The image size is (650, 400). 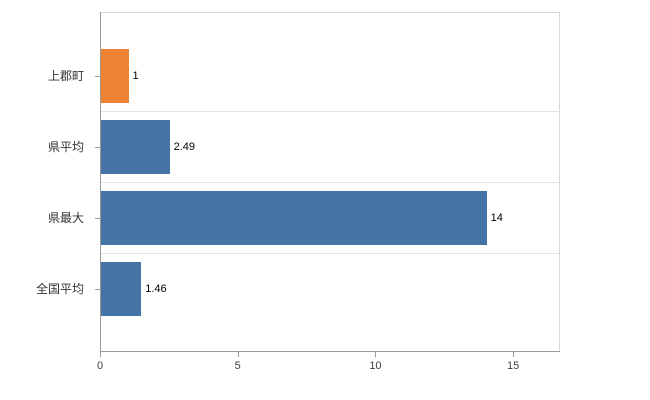 I want to click on bar-上郡町, so click(x=115, y=75).